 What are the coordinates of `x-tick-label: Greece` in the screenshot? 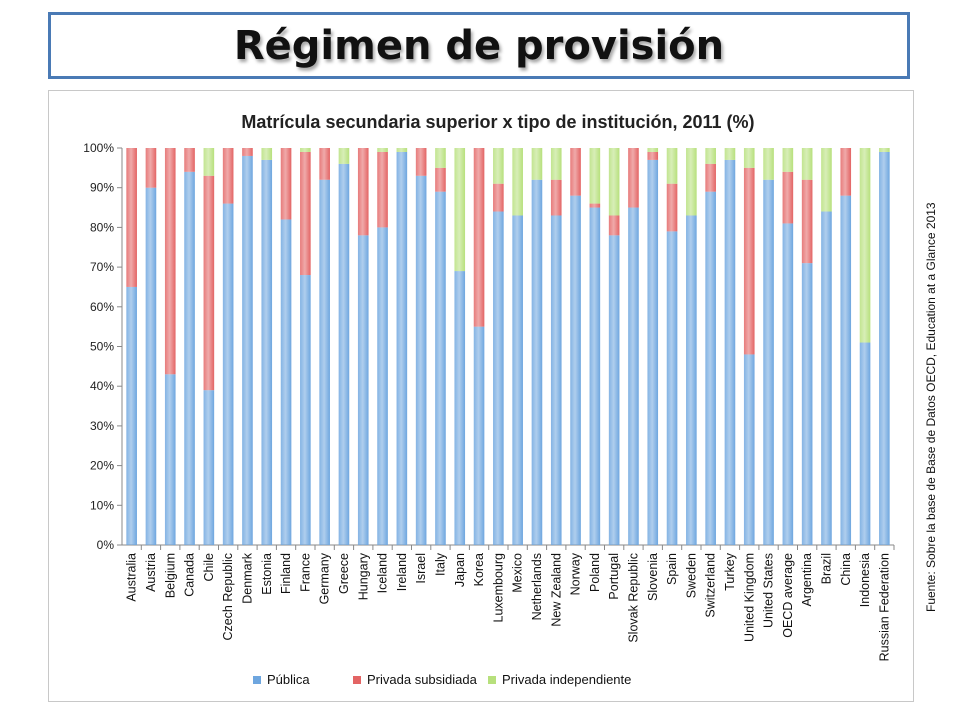 It's located at (344, 573).